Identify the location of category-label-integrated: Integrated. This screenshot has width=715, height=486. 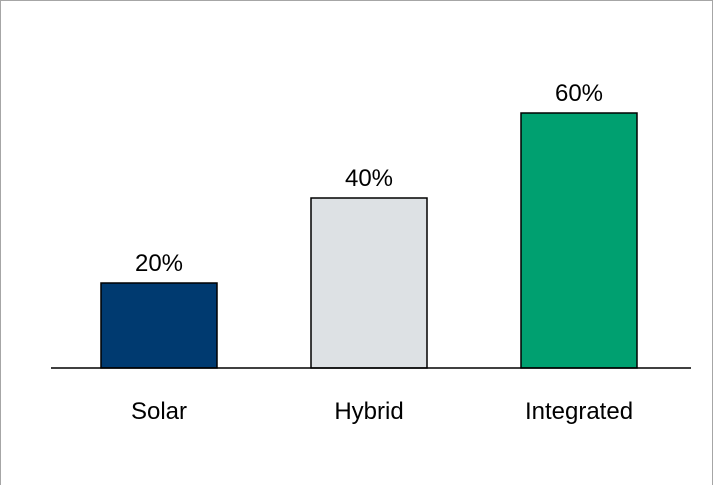
(579, 411).